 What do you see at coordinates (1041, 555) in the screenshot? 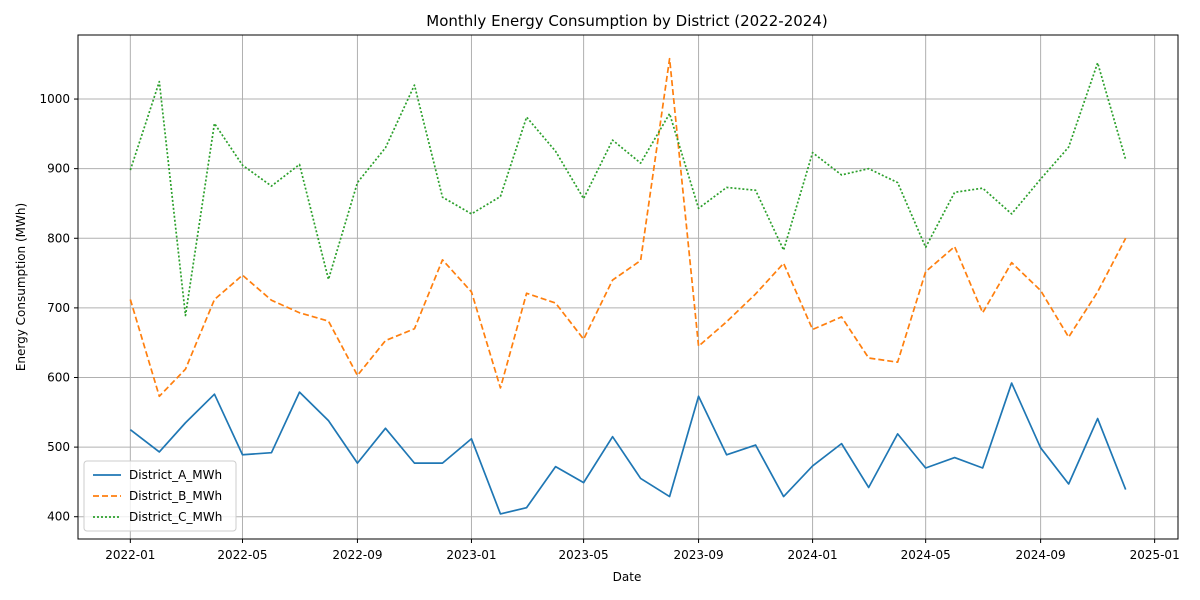
I see `x-tick-label: 2024-09` at bounding box center [1041, 555].